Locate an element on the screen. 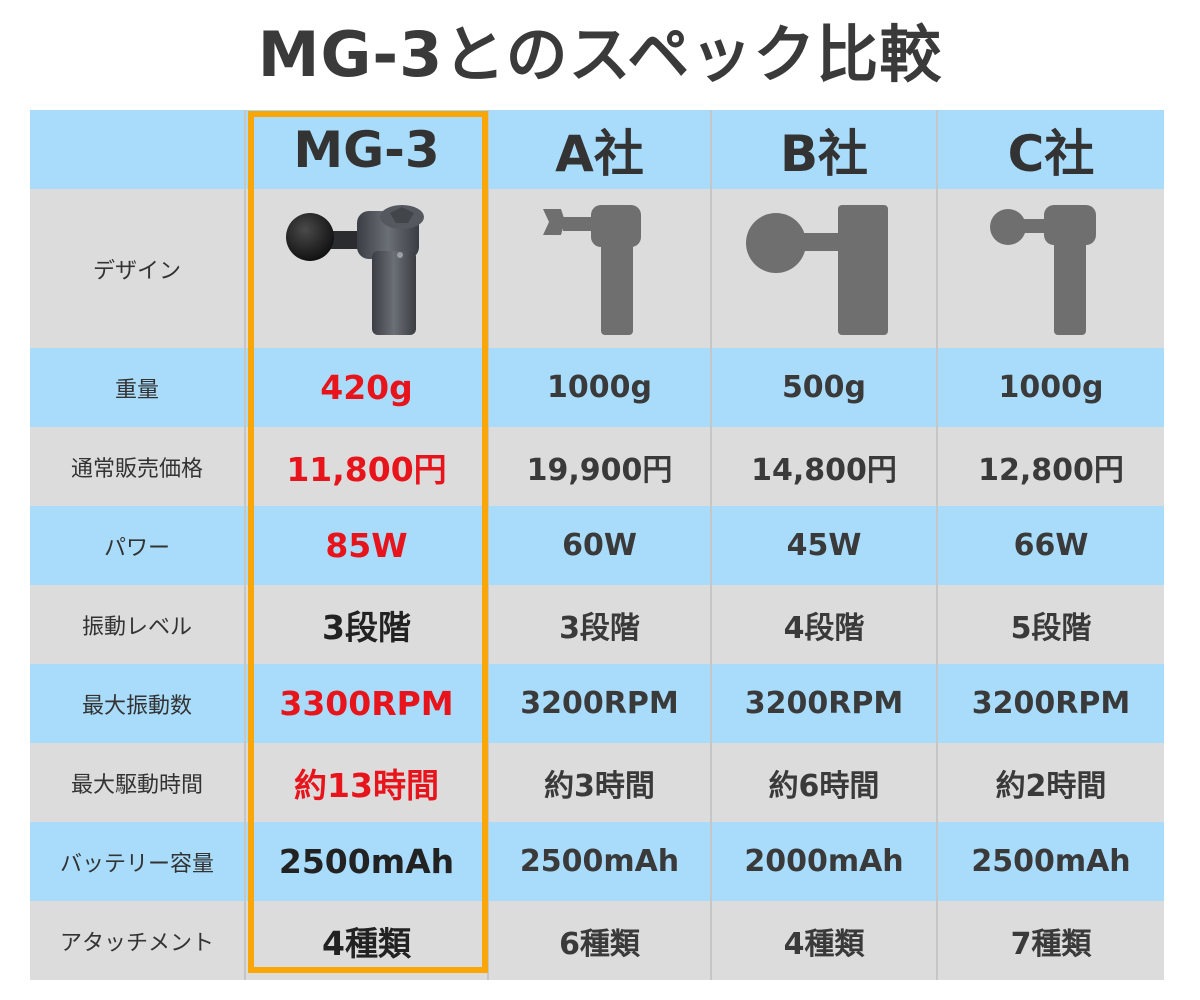 Image resolution: width=1200 pixels, height=1000 pixels. row-label-power: パワー is located at coordinates (138, 545).